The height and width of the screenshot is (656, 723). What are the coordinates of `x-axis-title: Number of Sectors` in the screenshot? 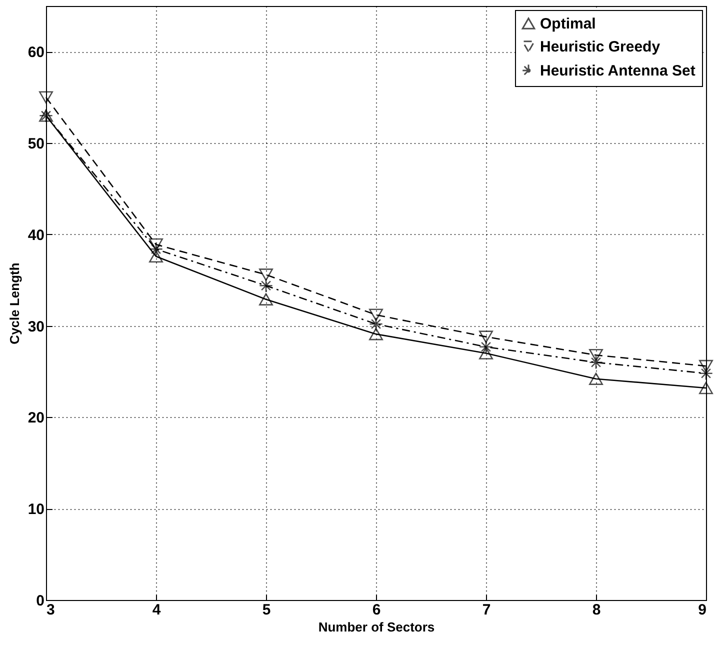 It's located at (376, 627).